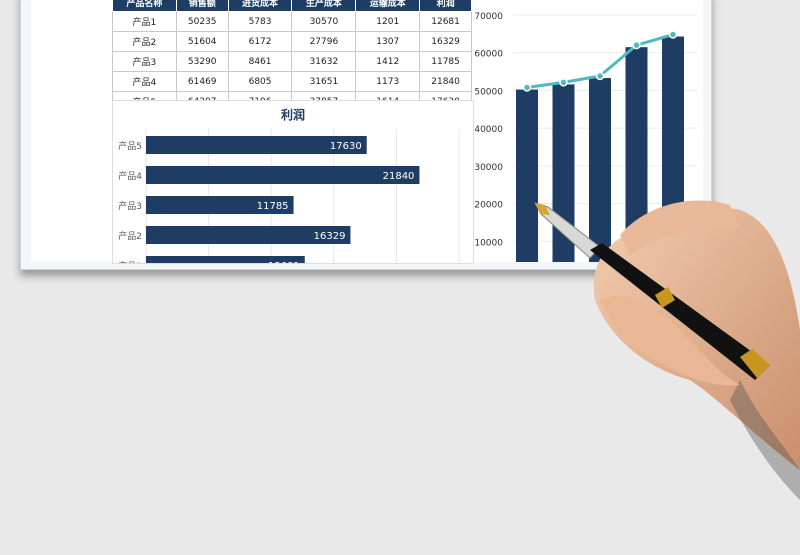 This screenshot has height=555, width=800. Describe the element at coordinates (260, 61) in the screenshot. I see `table-cell: 8461` at that location.